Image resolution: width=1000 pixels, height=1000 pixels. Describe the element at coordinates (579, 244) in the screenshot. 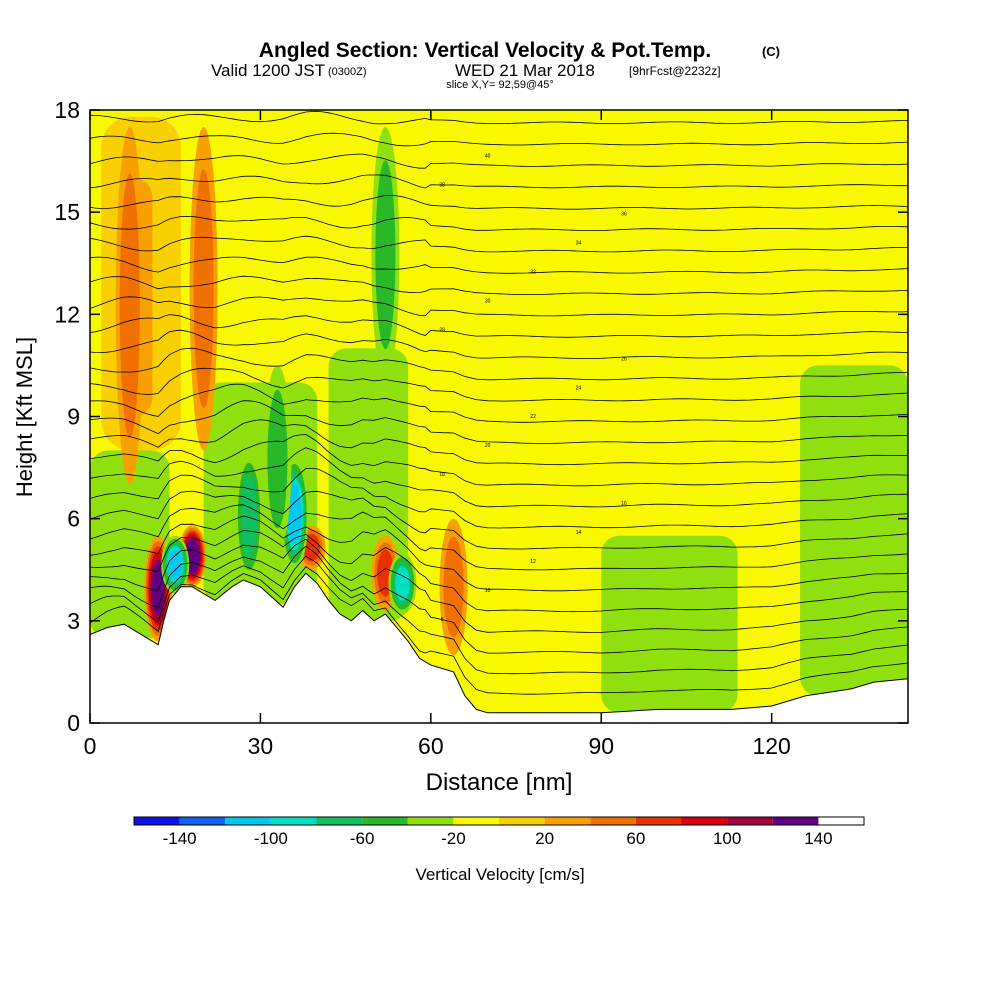

I see `theta-contour-label: 34` at that location.